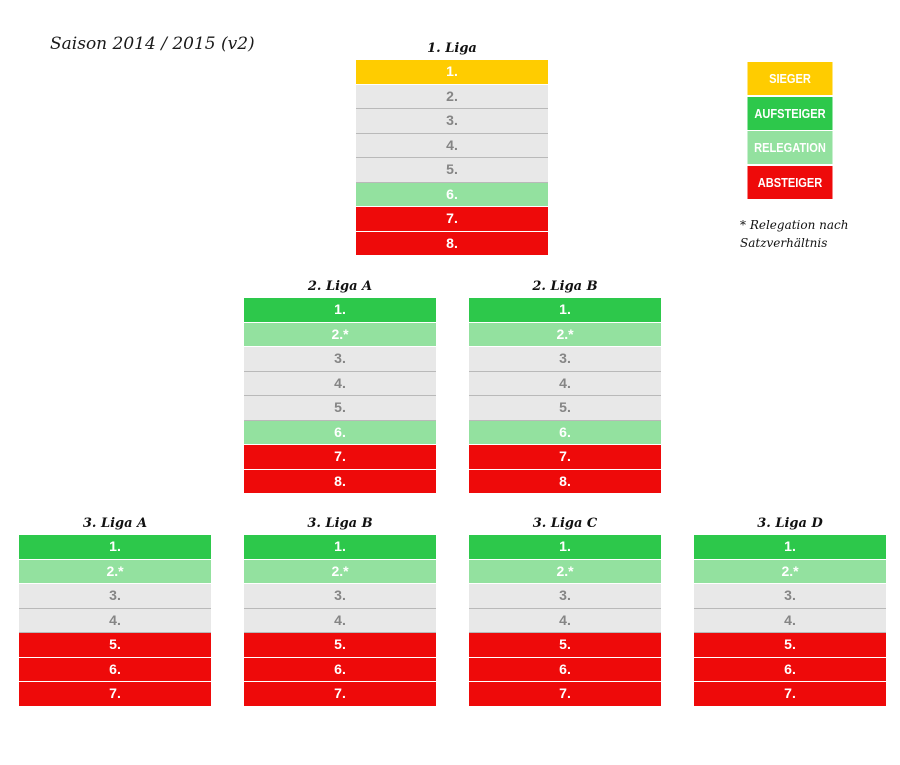 The width and height of the screenshot is (900, 765). I want to click on league-title: 3. Liga C, so click(565, 523).